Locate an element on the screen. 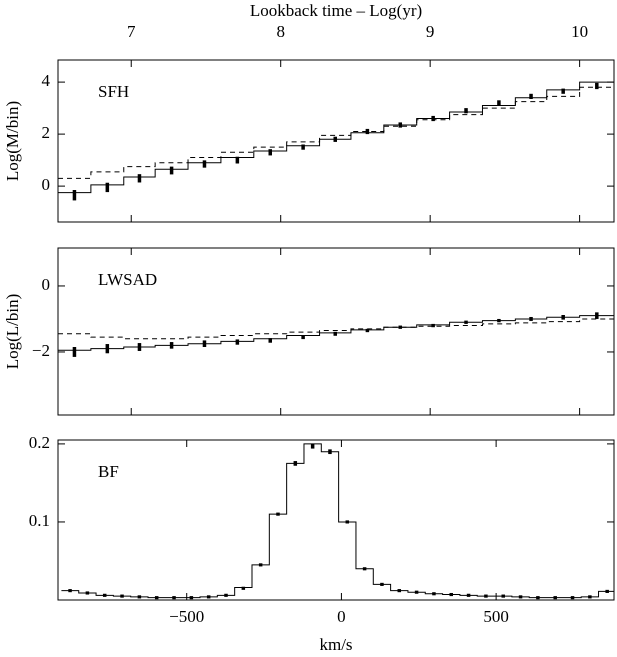  y-tick-label: 4 is located at coordinates (46, 80).